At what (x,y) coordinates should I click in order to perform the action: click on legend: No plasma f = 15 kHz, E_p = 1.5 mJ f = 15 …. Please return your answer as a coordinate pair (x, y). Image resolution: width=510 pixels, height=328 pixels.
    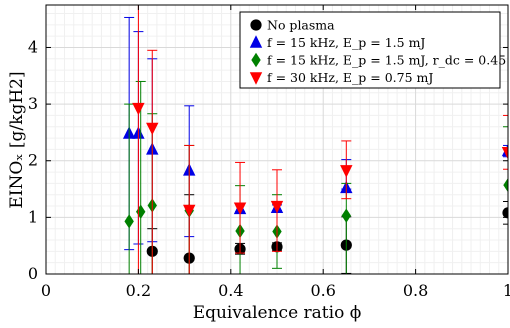
    Looking at the image, I should click on (372, 50).